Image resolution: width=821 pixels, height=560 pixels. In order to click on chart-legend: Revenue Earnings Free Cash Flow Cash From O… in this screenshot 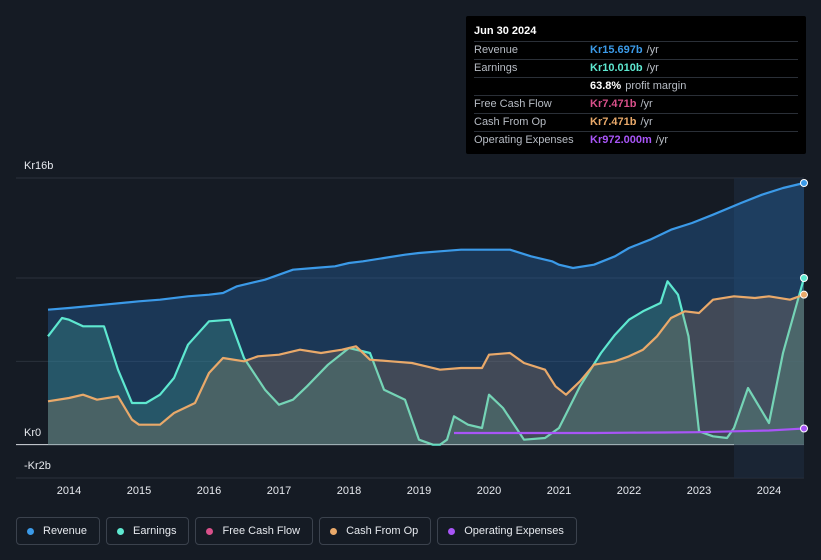, I will do `click(296, 531)`.